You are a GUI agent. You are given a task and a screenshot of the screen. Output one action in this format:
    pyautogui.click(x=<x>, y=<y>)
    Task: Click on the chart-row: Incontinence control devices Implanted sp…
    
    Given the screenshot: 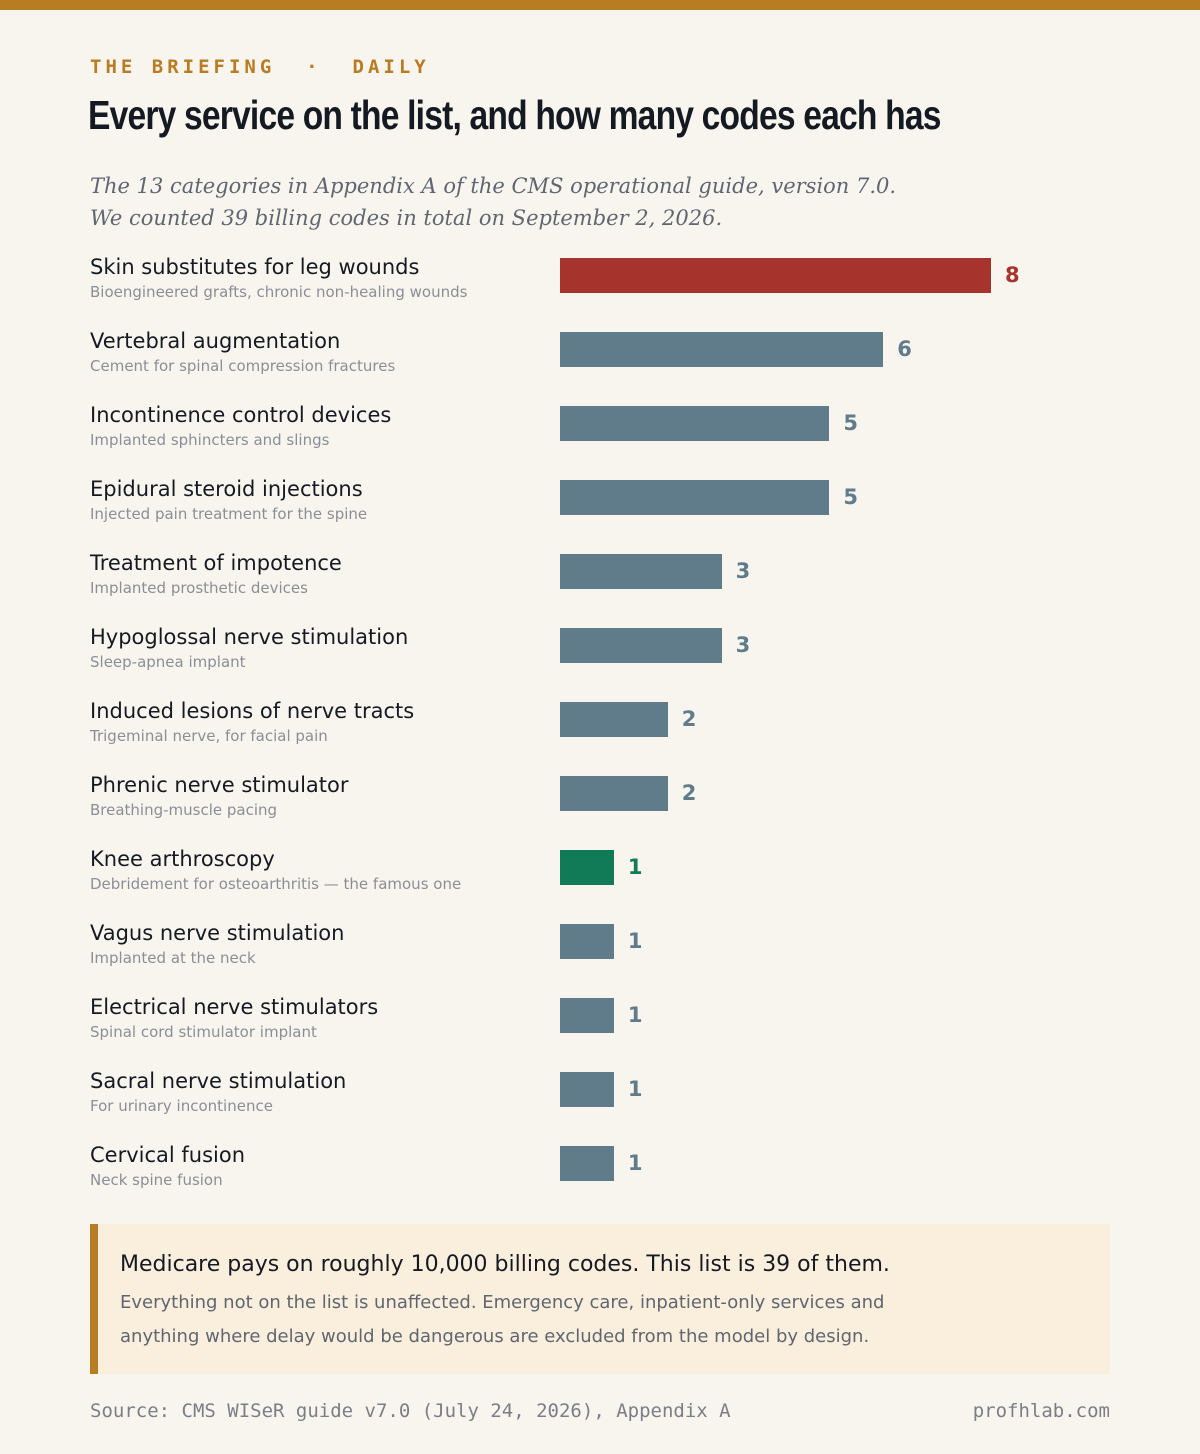 What is the action you would take?
    pyautogui.click(x=590, y=433)
    